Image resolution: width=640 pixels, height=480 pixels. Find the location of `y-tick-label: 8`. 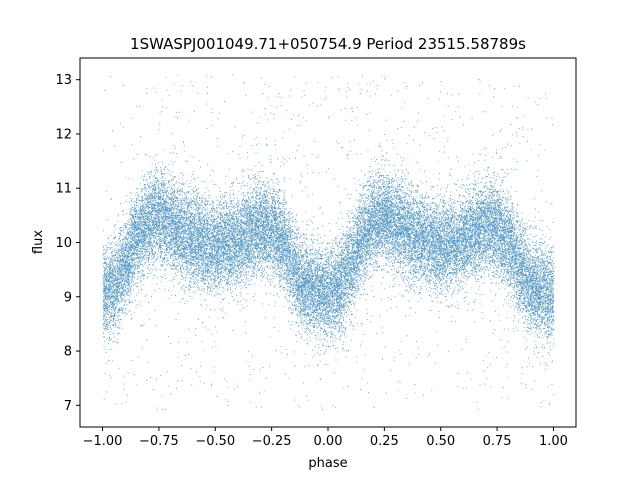

y-tick-label: 8 is located at coordinates (68, 352).